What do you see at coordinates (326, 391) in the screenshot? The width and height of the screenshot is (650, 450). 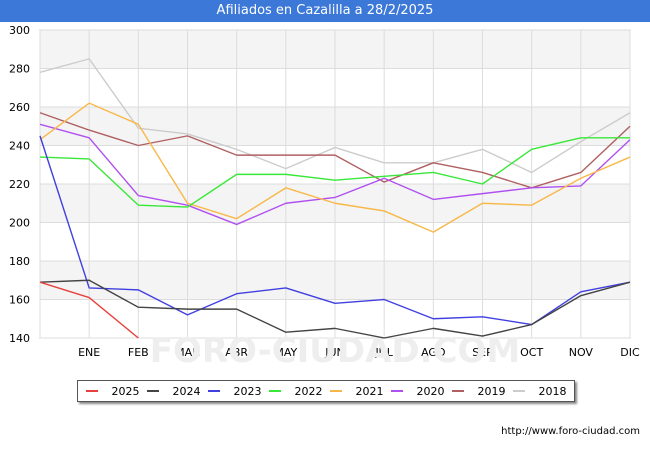 I see `legend: 2025 2024 2023 2022 2021 2020 2019 2018` at bounding box center [326, 391].